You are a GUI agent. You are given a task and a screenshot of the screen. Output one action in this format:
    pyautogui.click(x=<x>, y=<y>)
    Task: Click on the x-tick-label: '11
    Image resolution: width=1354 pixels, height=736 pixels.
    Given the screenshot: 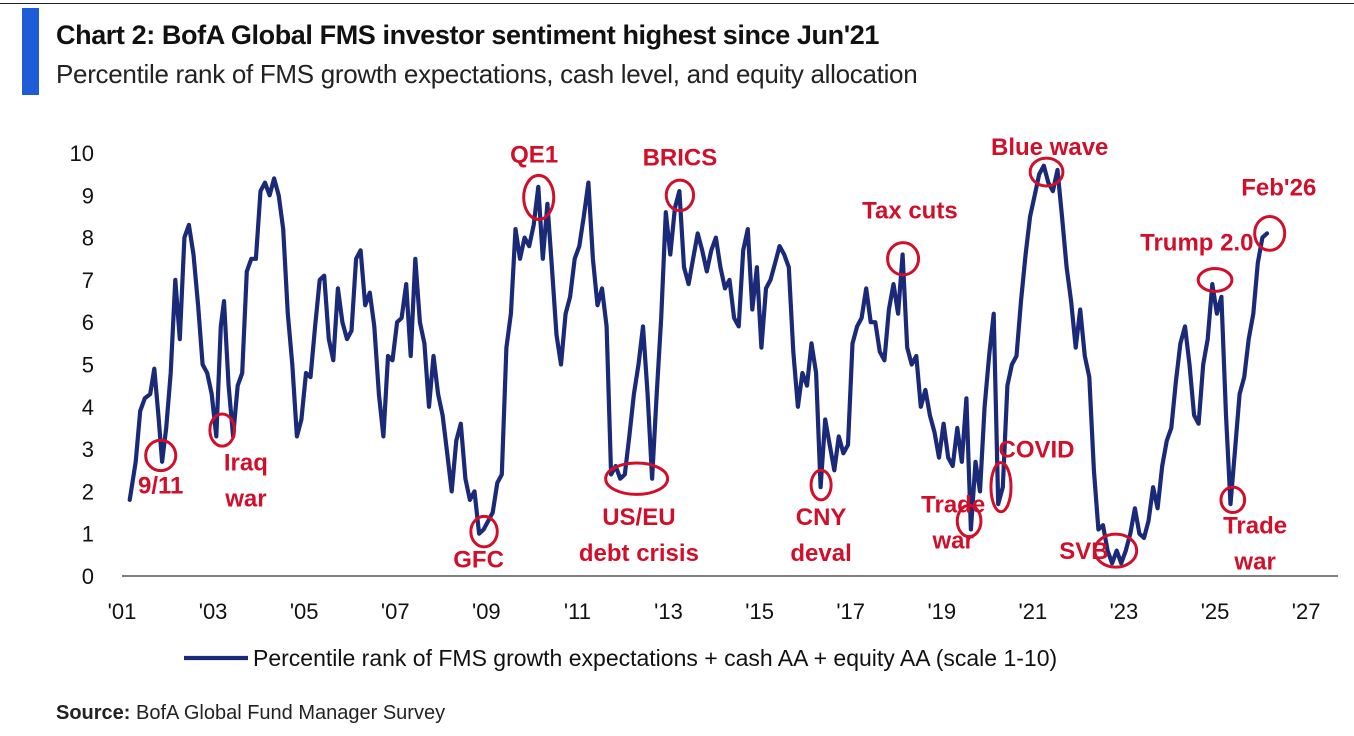 What is the action you would take?
    pyautogui.click(x=577, y=611)
    